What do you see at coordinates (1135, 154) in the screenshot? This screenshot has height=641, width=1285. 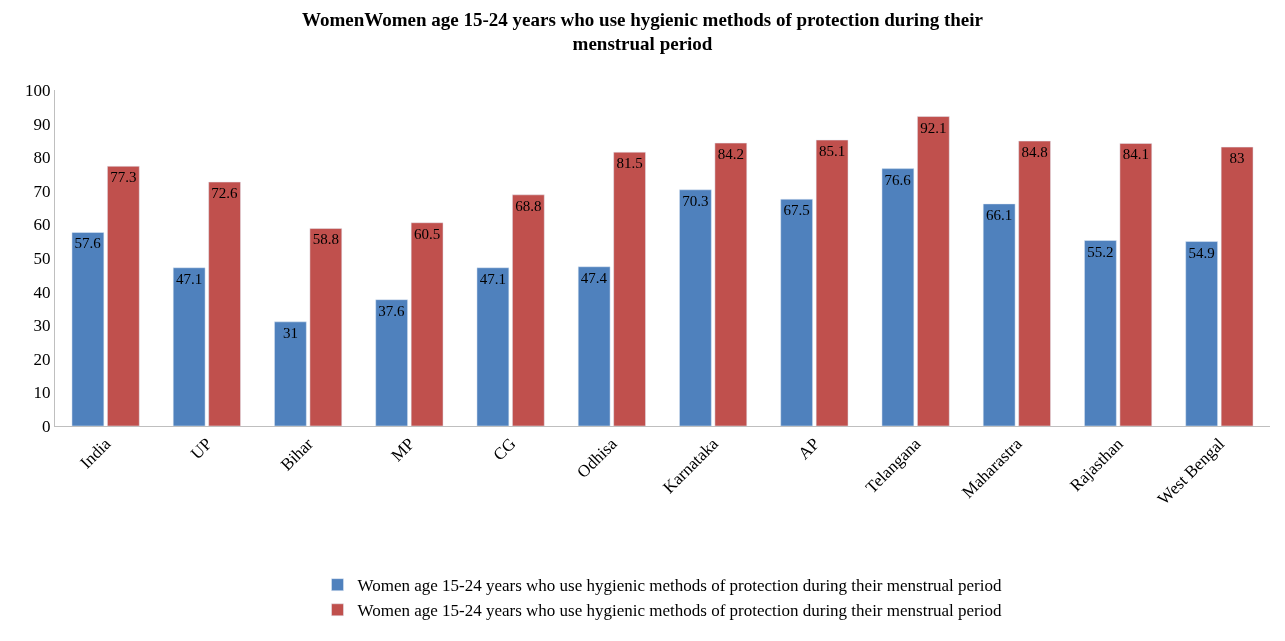 I see `data-label: 84.1` at bounding box center [1135, 154].